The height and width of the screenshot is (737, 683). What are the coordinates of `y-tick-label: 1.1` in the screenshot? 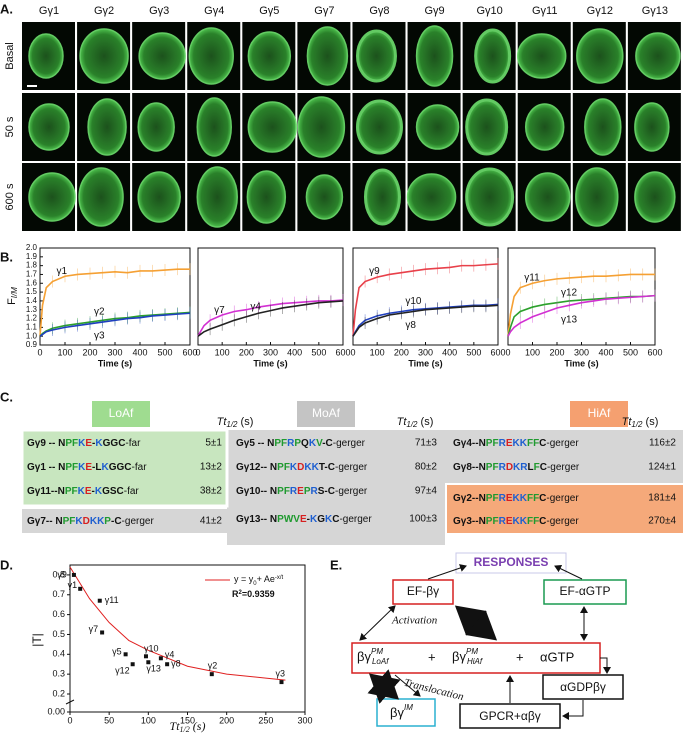 It's located at (32, 326).